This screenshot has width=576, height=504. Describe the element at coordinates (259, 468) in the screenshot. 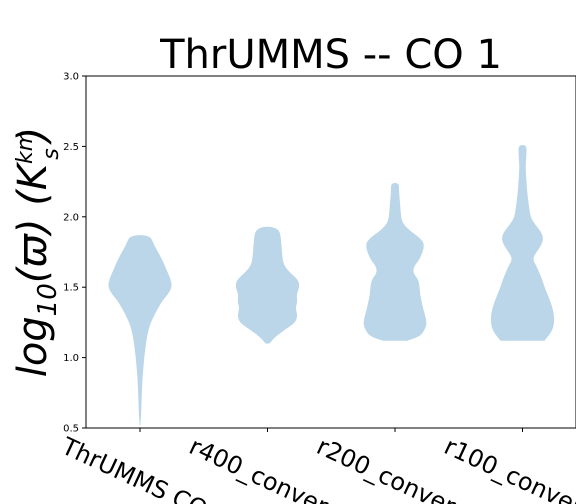

I see `x-tick-label: r400_conver` at that location.